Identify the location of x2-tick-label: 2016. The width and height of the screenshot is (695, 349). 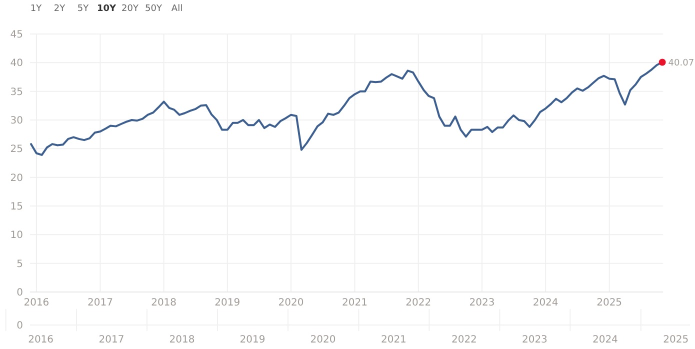
(41, 340).